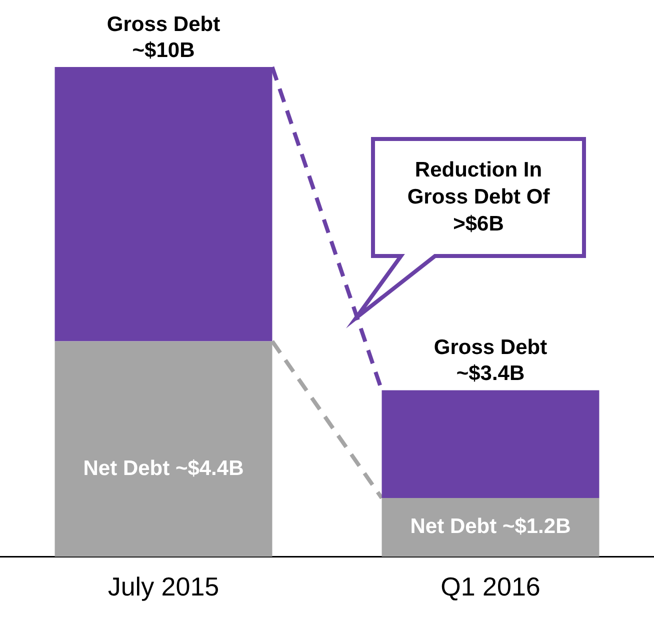  I want to click on data-label: Net Debt ~$4.4B, so click(163, 468).